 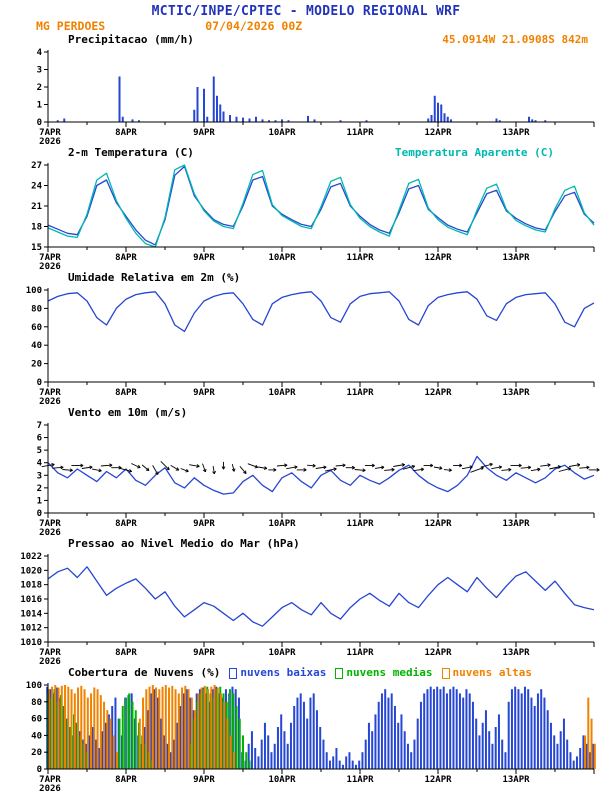 I want to click on location-label: 45.0914W 21.0908S 842m, so click(x=515, y=39).